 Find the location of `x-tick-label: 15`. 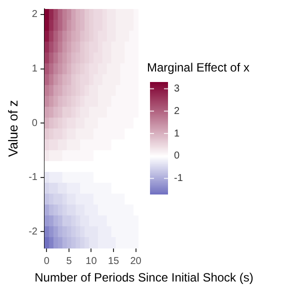

x-tick-label: 15 is located at coordinates (114, 261).